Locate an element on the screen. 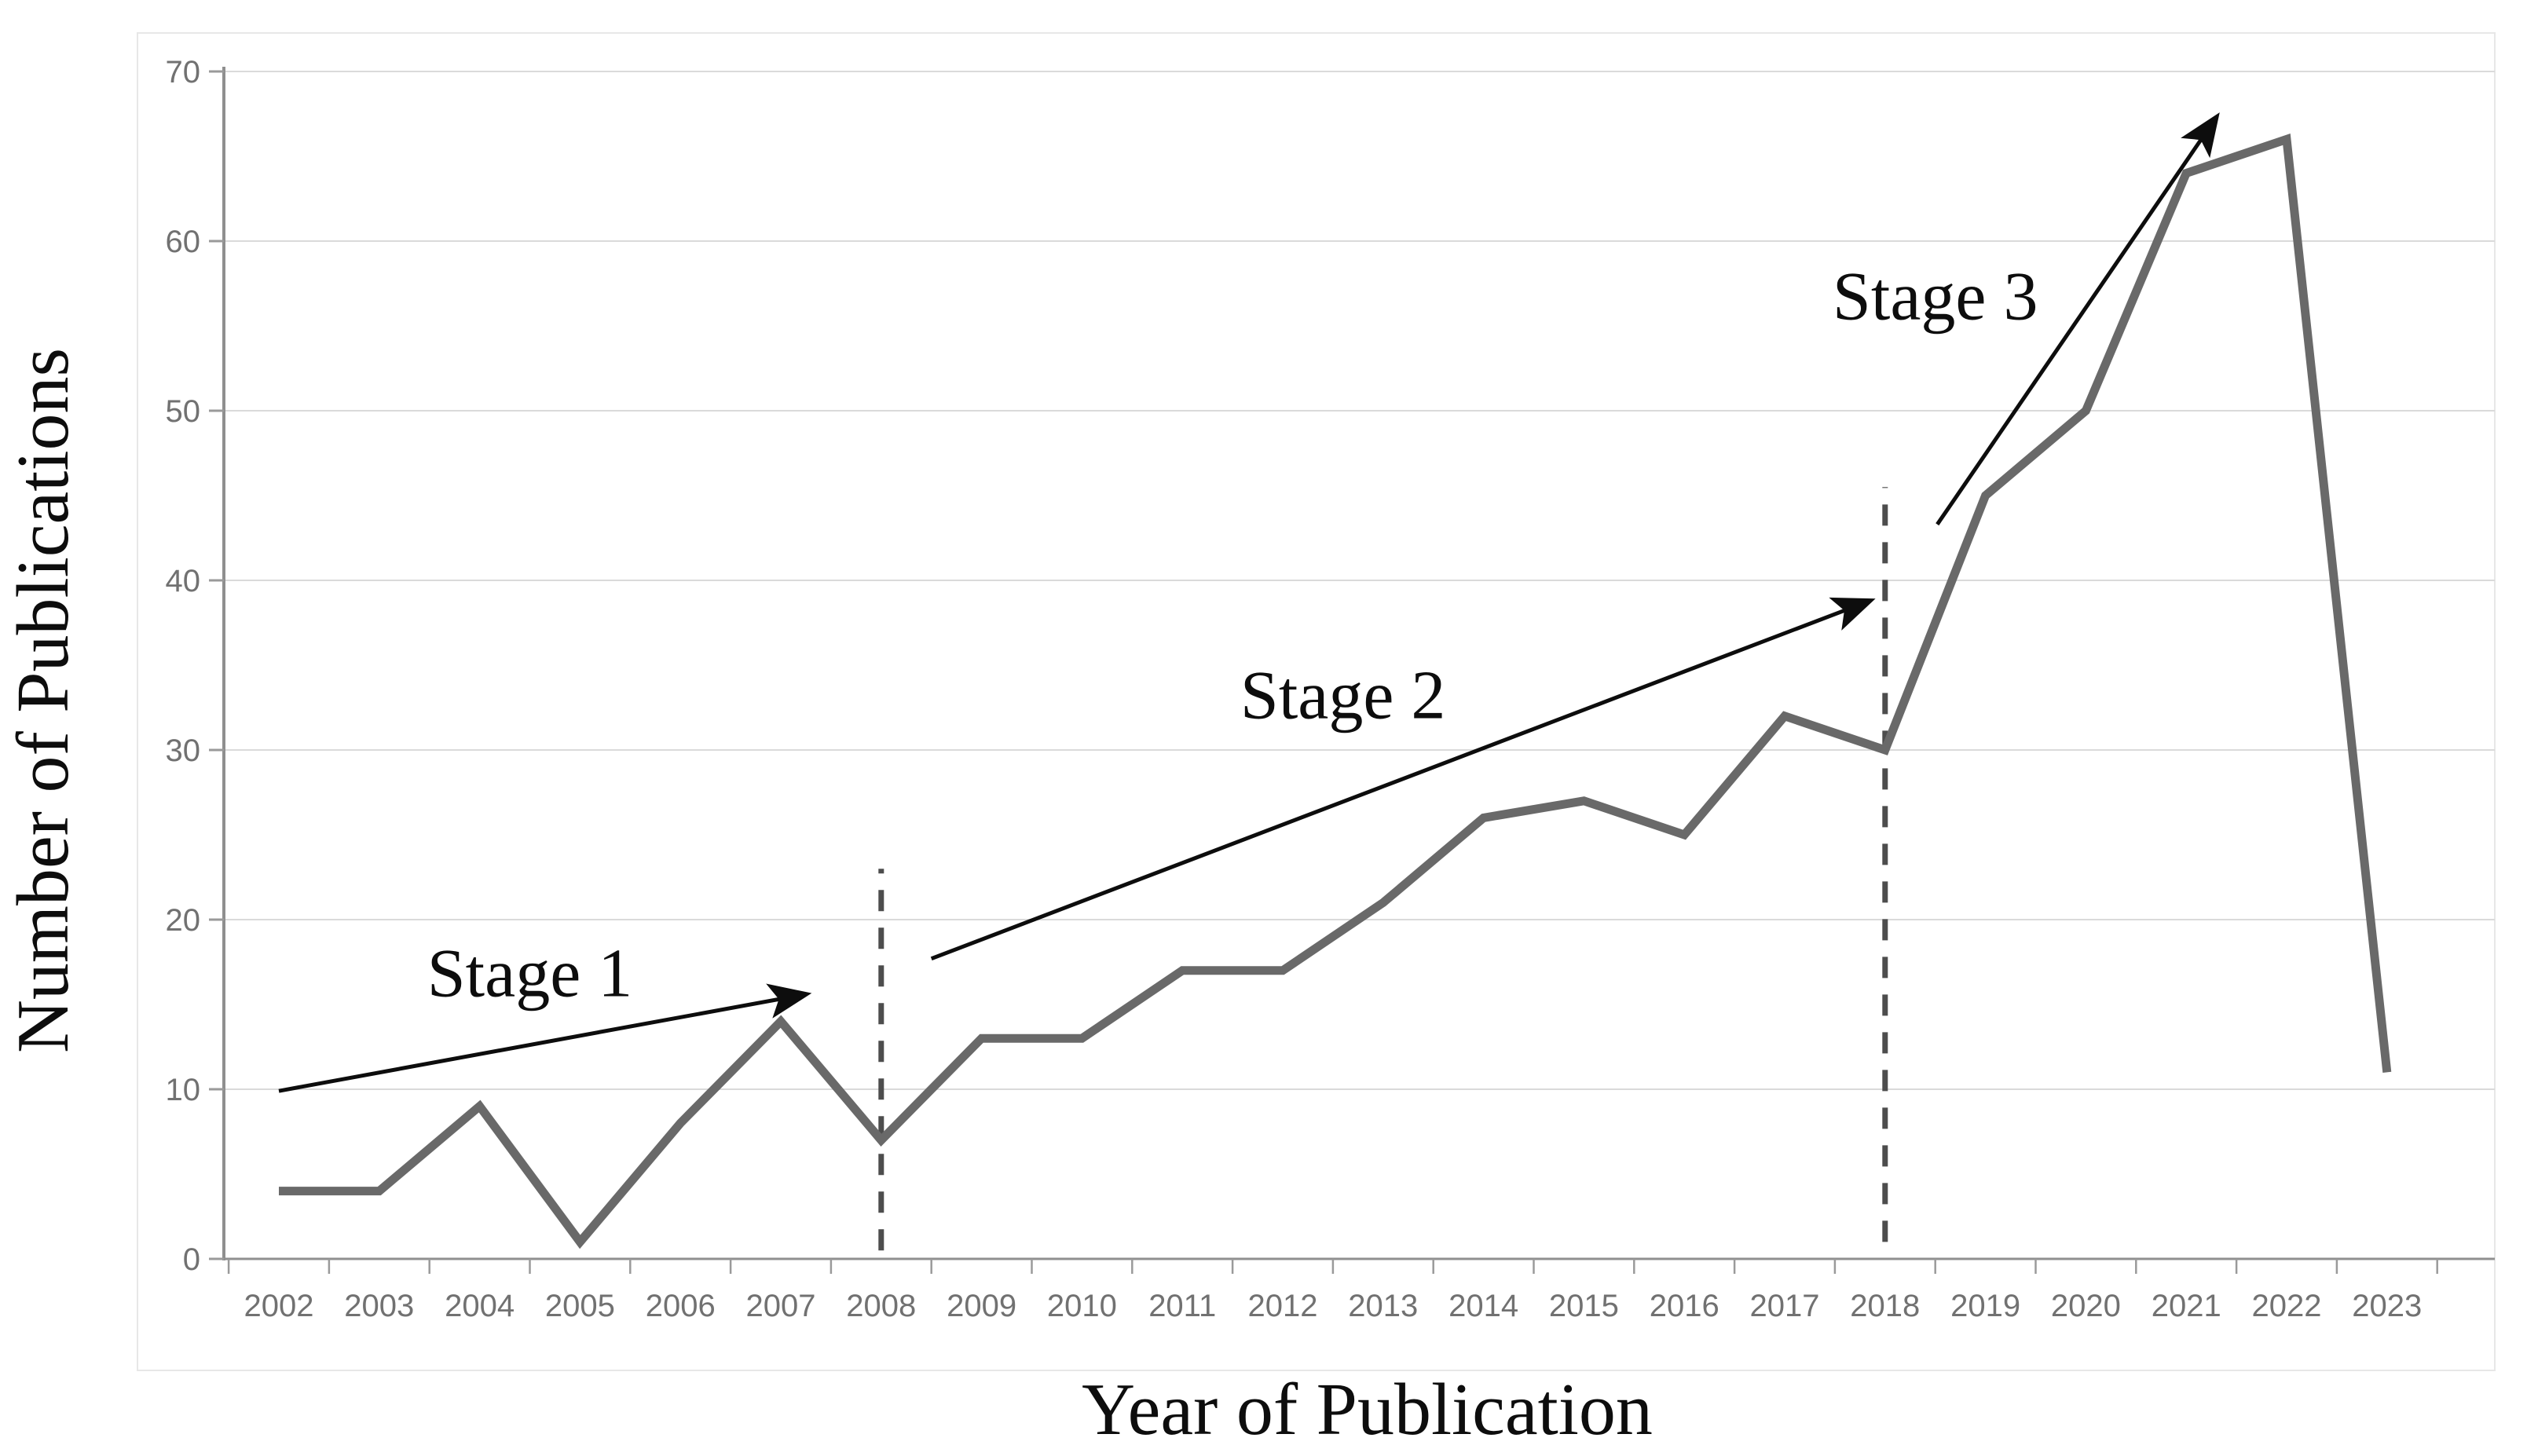  stage2-arrow is located at coordinates (1403, 779).